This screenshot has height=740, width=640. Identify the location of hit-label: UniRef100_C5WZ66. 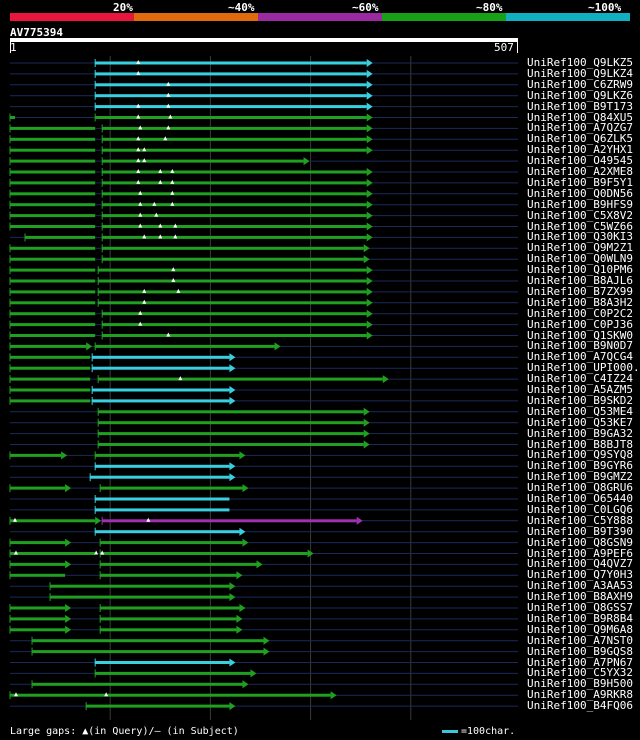
(580, 226).